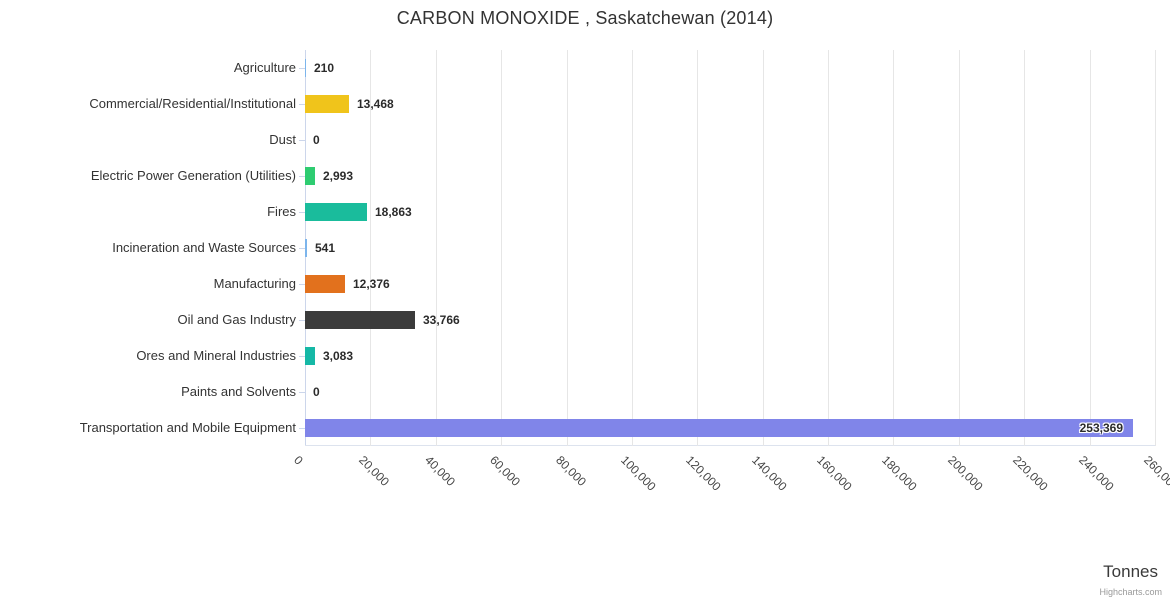 This screenshot has height=600, width=1170. Describe the element at coordinates (585, 18) in the screenshot. I see `chart-title: CARBON MONOXIDE , Saskatchewan (2014)` at that location.